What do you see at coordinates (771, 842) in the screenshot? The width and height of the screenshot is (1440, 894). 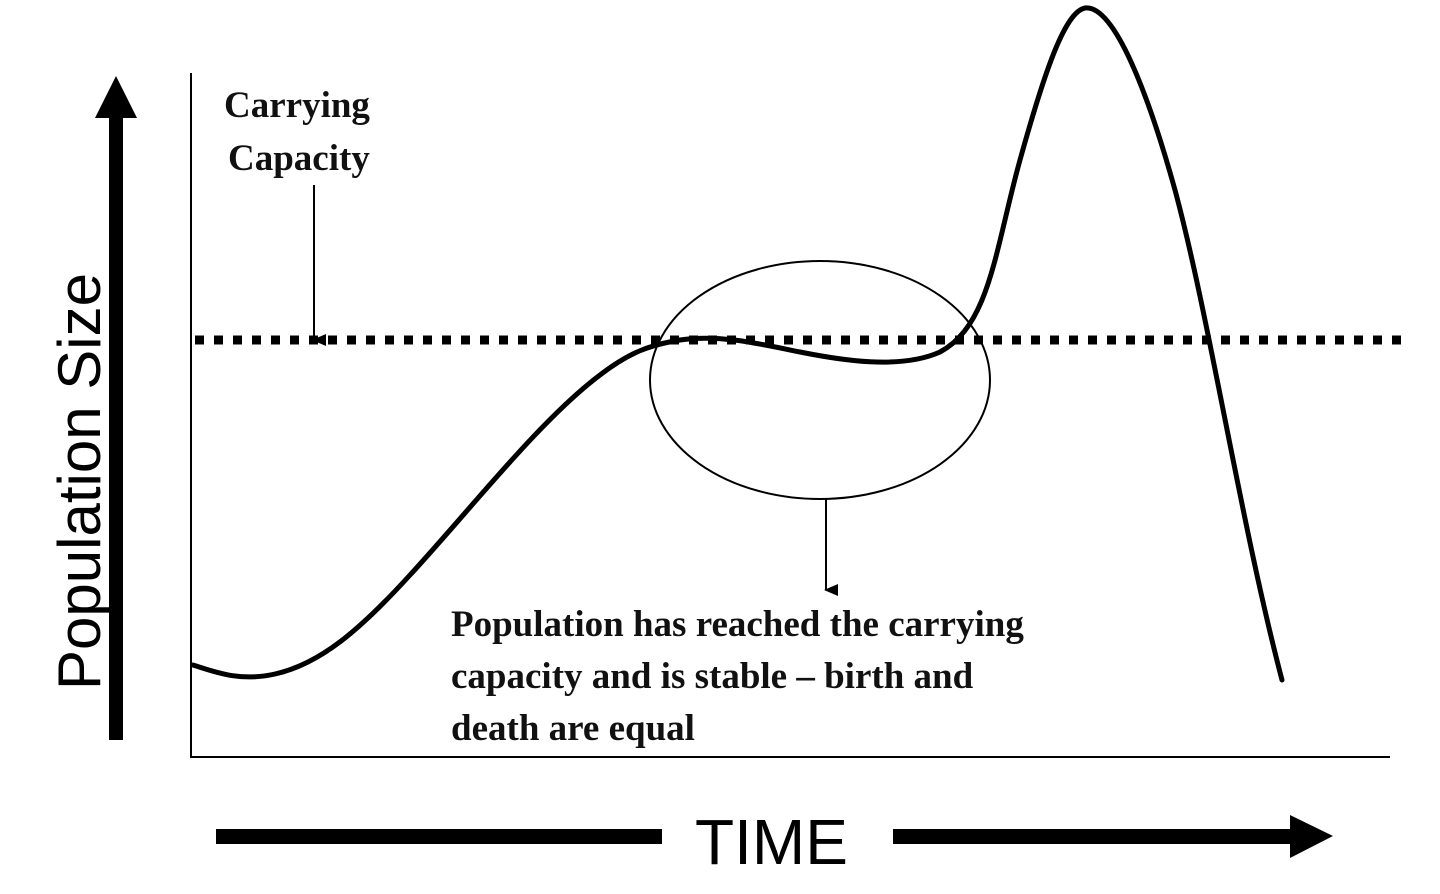 I see `x-axis-label: TIME` at bounding box center [771, 842].